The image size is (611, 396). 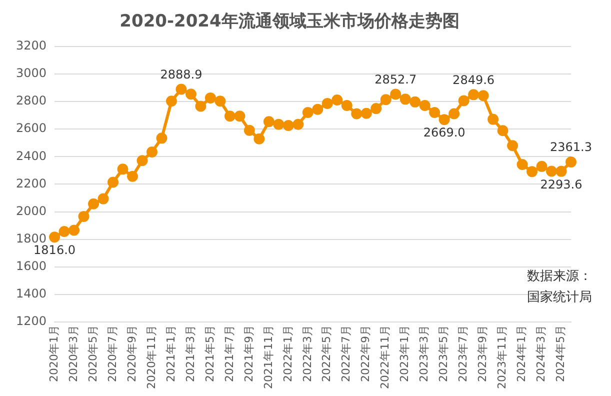 I want to click on x-tick-label: 2020年3月, so click(x=73, y=353).